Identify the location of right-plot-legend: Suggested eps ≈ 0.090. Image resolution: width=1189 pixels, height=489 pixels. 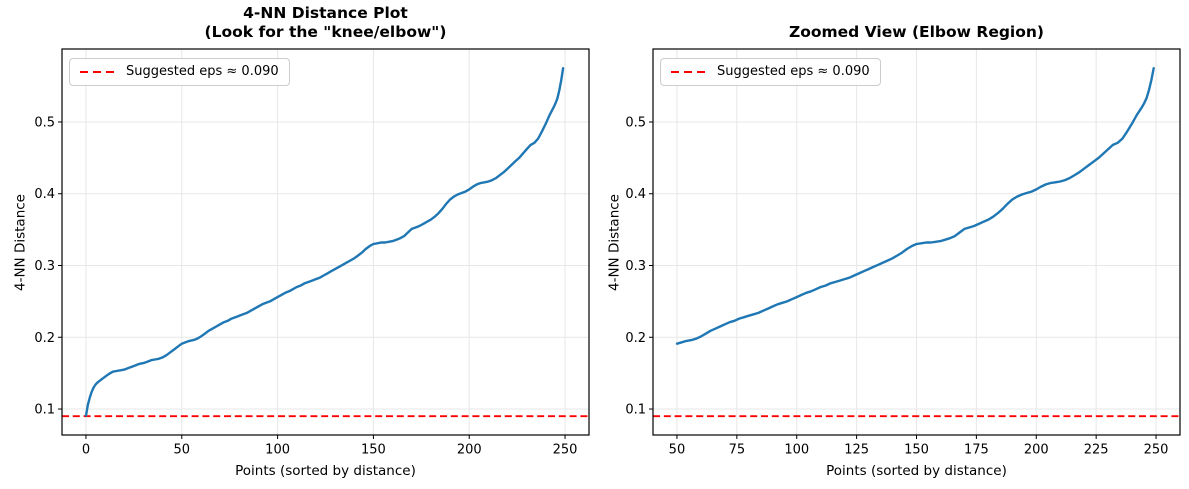
(770, 72).